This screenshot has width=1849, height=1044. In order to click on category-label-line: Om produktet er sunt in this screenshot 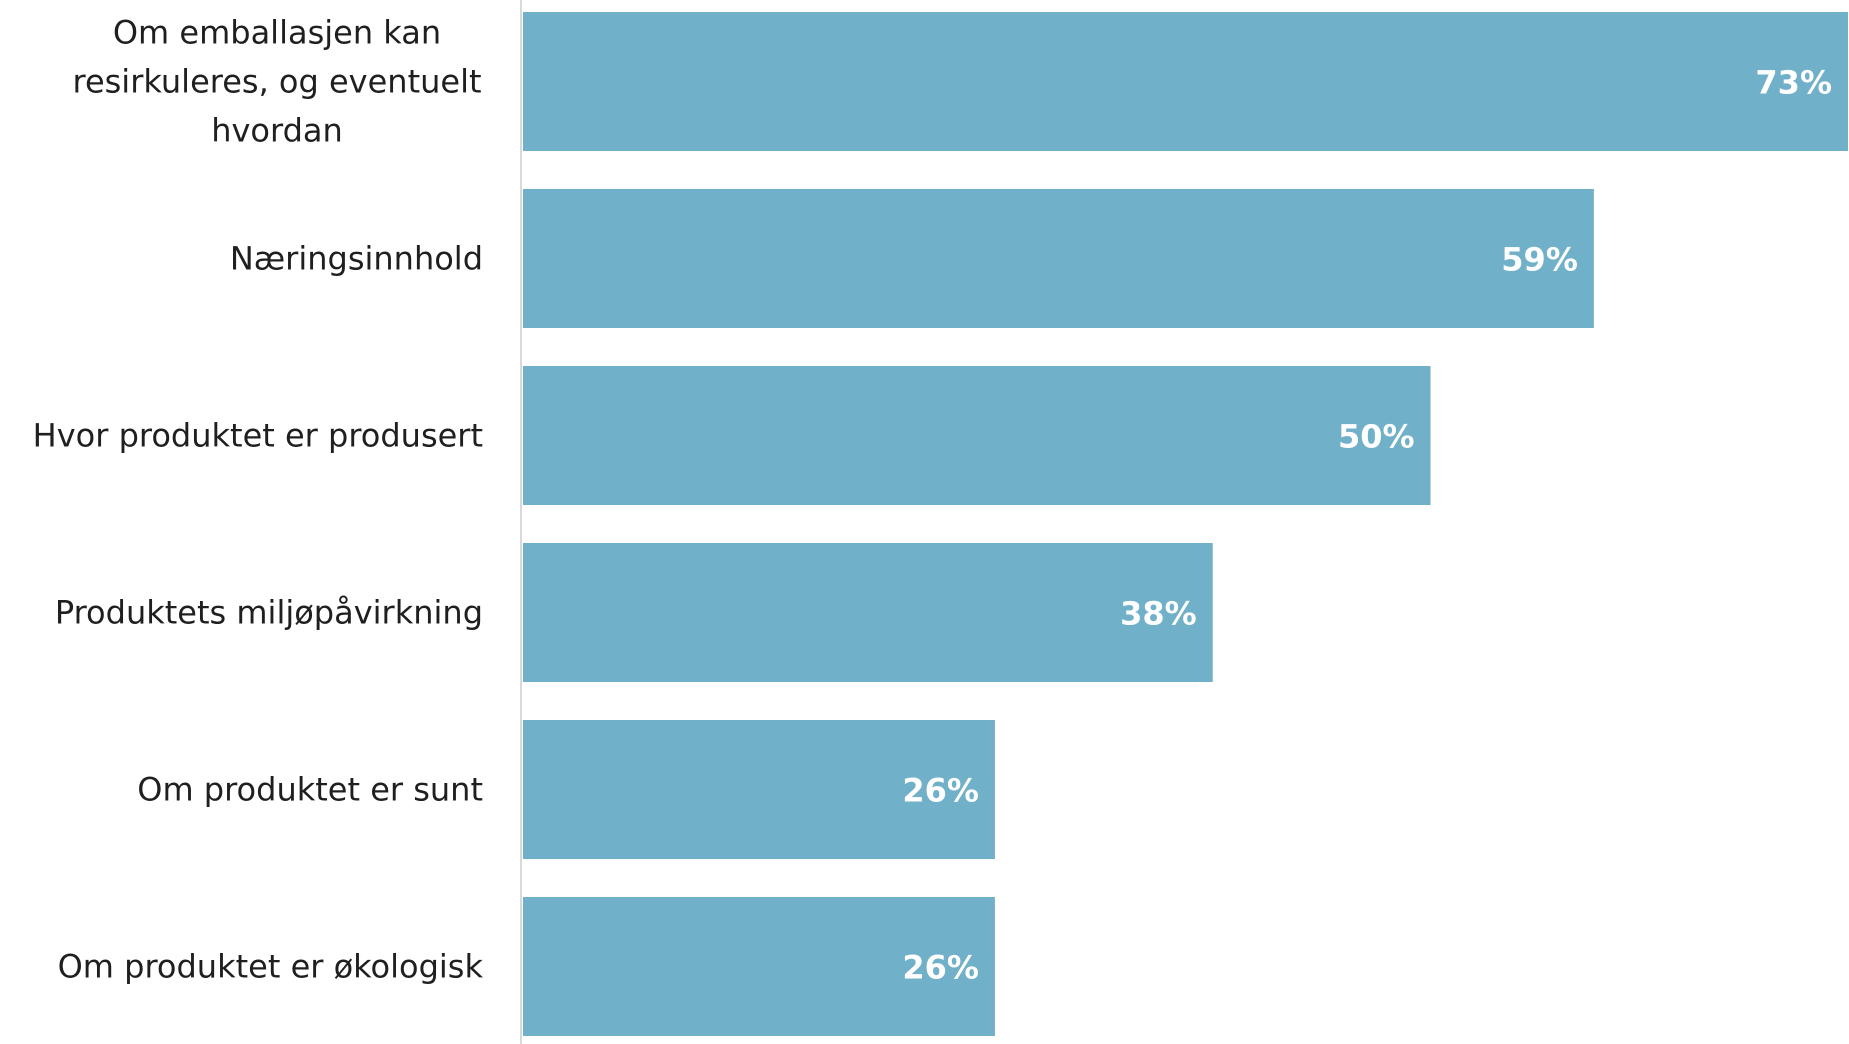, I will do `click(310, 790)`.